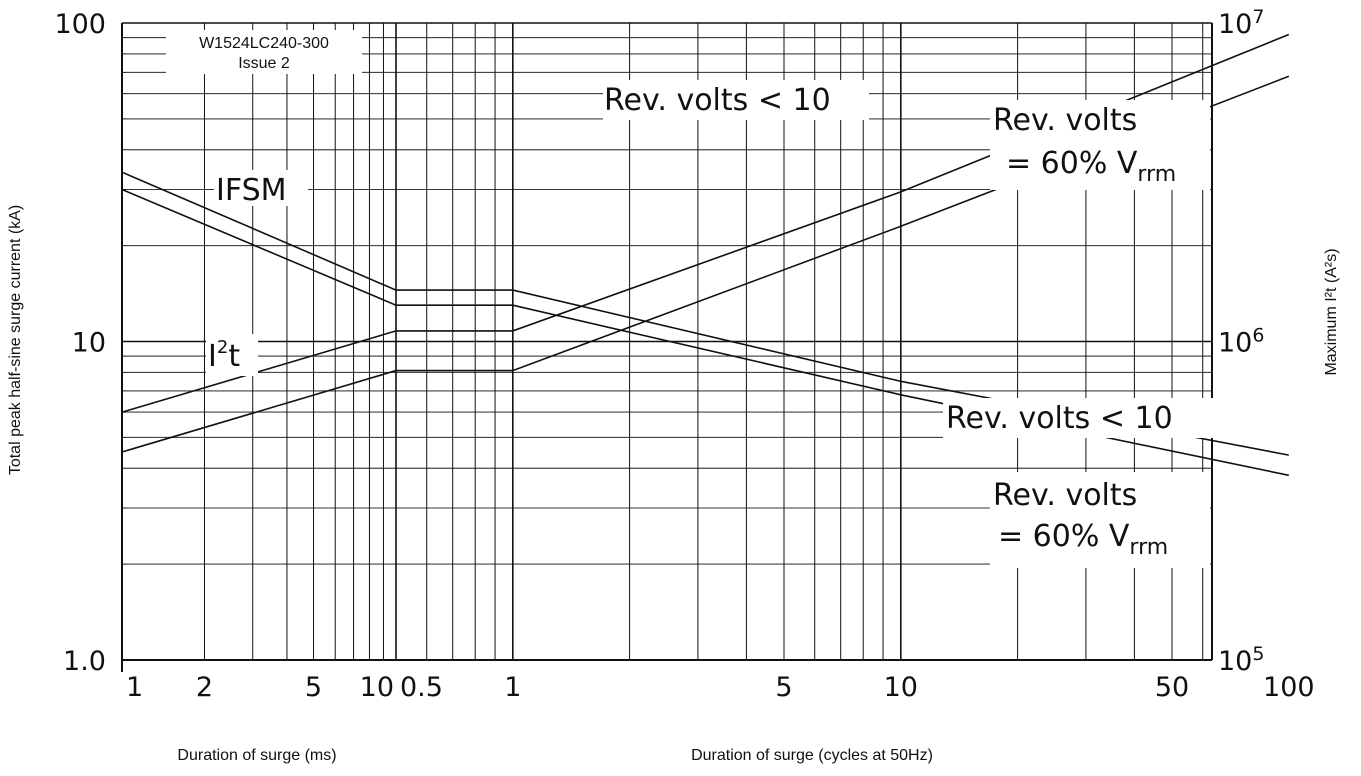 Image resolution: width=1361 pixels, height=776 pixels. Describe the element at coordinates (783, 687) in the screenshot. I see `x-cycles-tick-label: 5` at that location.